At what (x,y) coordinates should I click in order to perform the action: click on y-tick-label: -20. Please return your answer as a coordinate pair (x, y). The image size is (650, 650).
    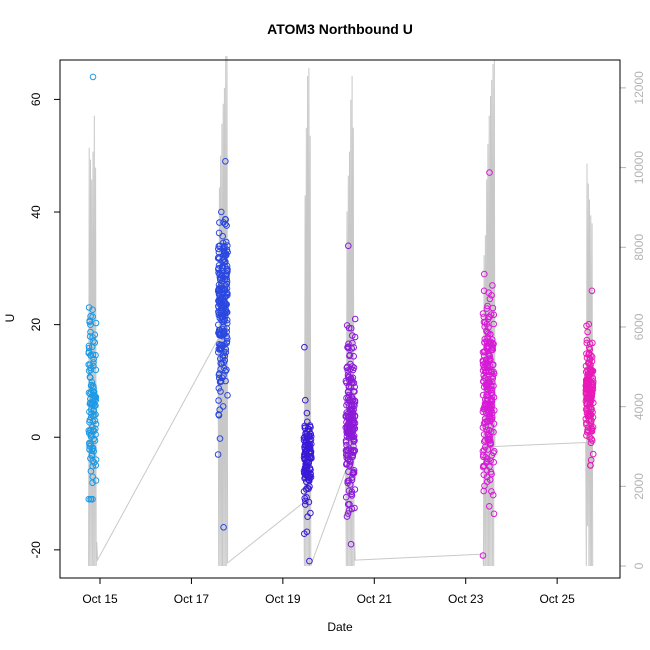
    Looking at the image, I should click on (36, 550).